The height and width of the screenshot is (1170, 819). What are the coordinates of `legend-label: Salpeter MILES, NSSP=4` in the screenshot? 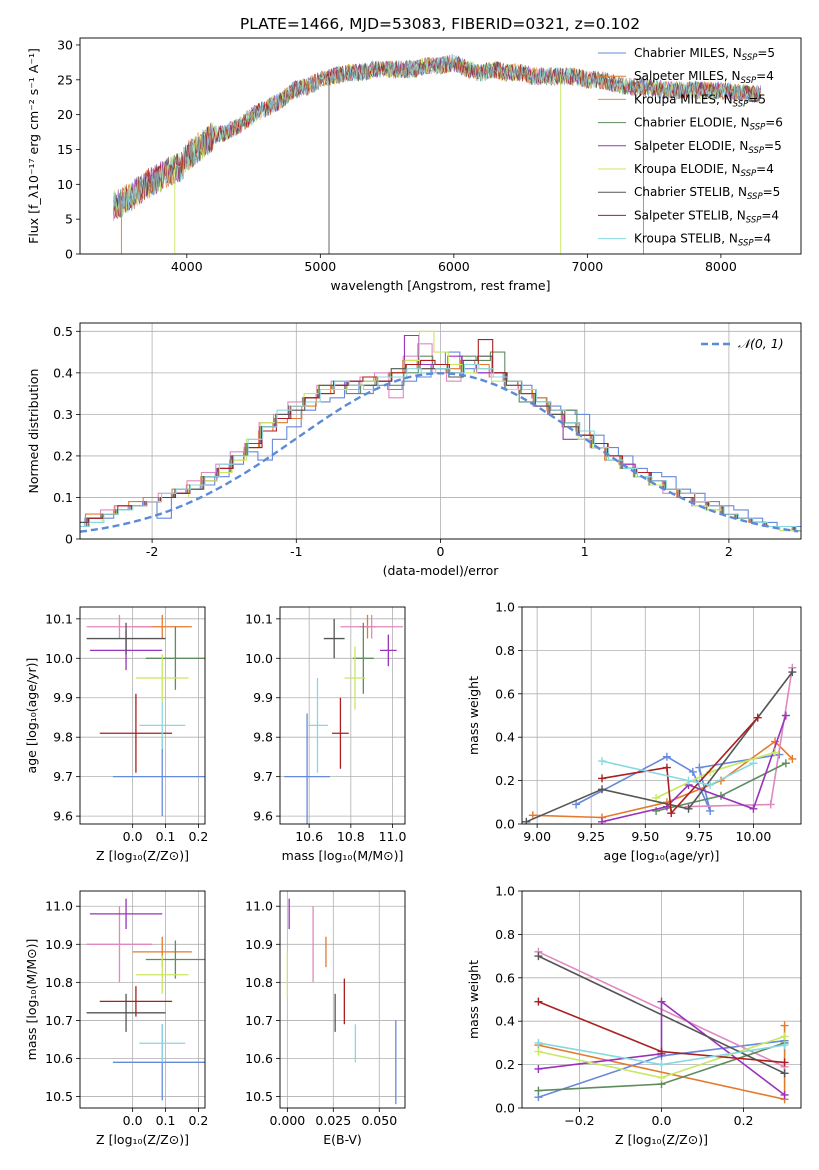 It's located at (704, 77).